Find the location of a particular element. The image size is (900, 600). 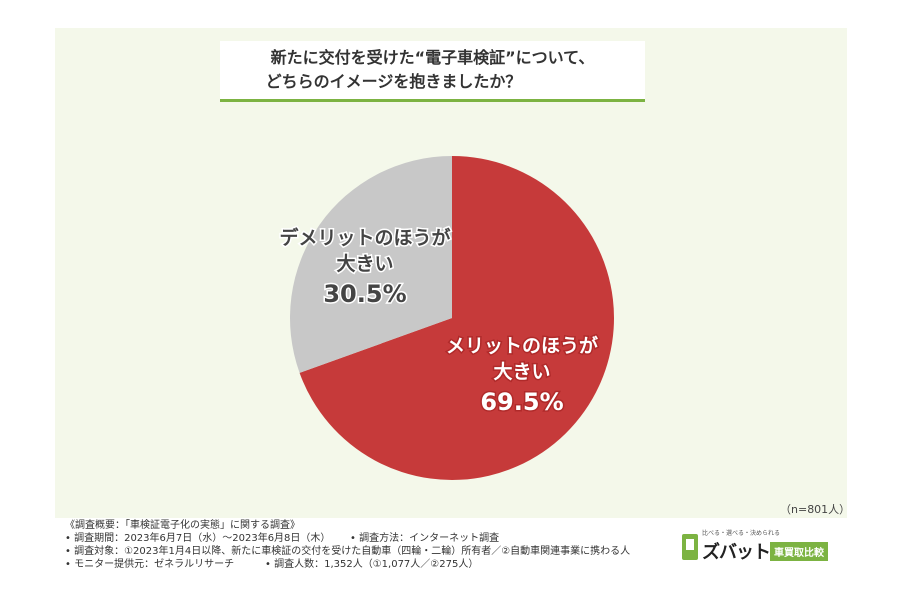

demerit-value-label: 30.5% is located at coordinates (364, 294).